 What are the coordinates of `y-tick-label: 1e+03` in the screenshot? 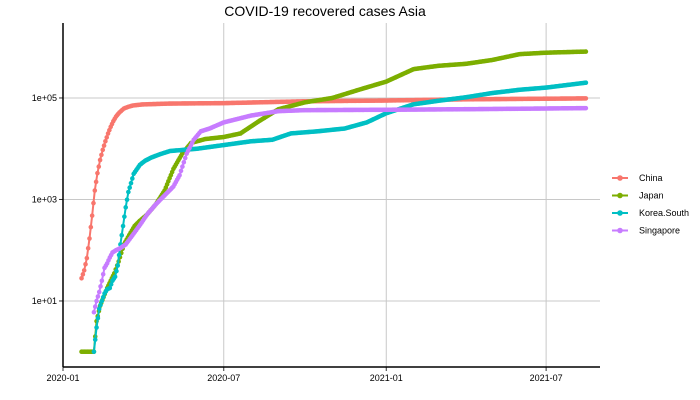 It's located at (44, 199).